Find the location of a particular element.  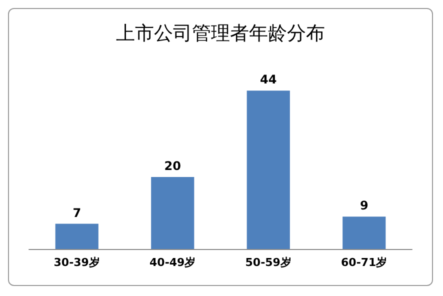

x-tick-label: 30-39岁 is located at coordinates (77, 262).